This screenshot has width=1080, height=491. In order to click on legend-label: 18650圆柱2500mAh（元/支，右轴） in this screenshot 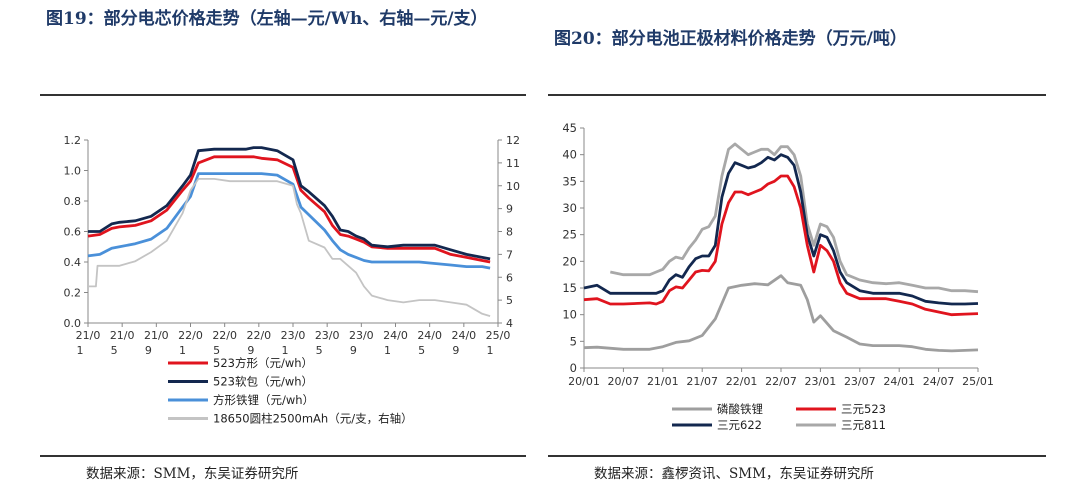, I will do `click(313, 419)`.